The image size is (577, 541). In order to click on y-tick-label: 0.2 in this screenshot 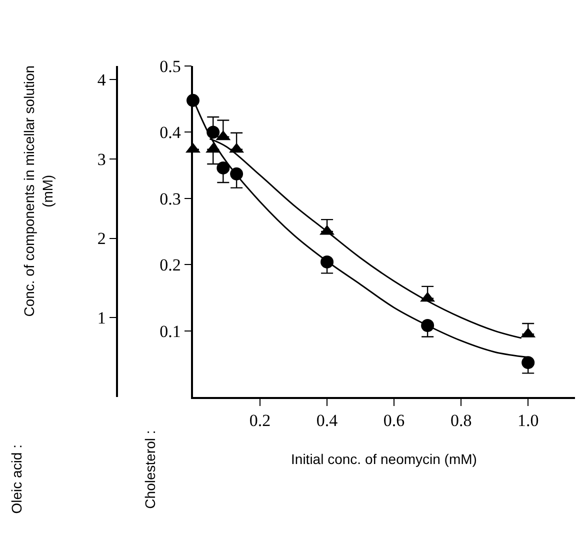, I will do `click(170, 265)`.